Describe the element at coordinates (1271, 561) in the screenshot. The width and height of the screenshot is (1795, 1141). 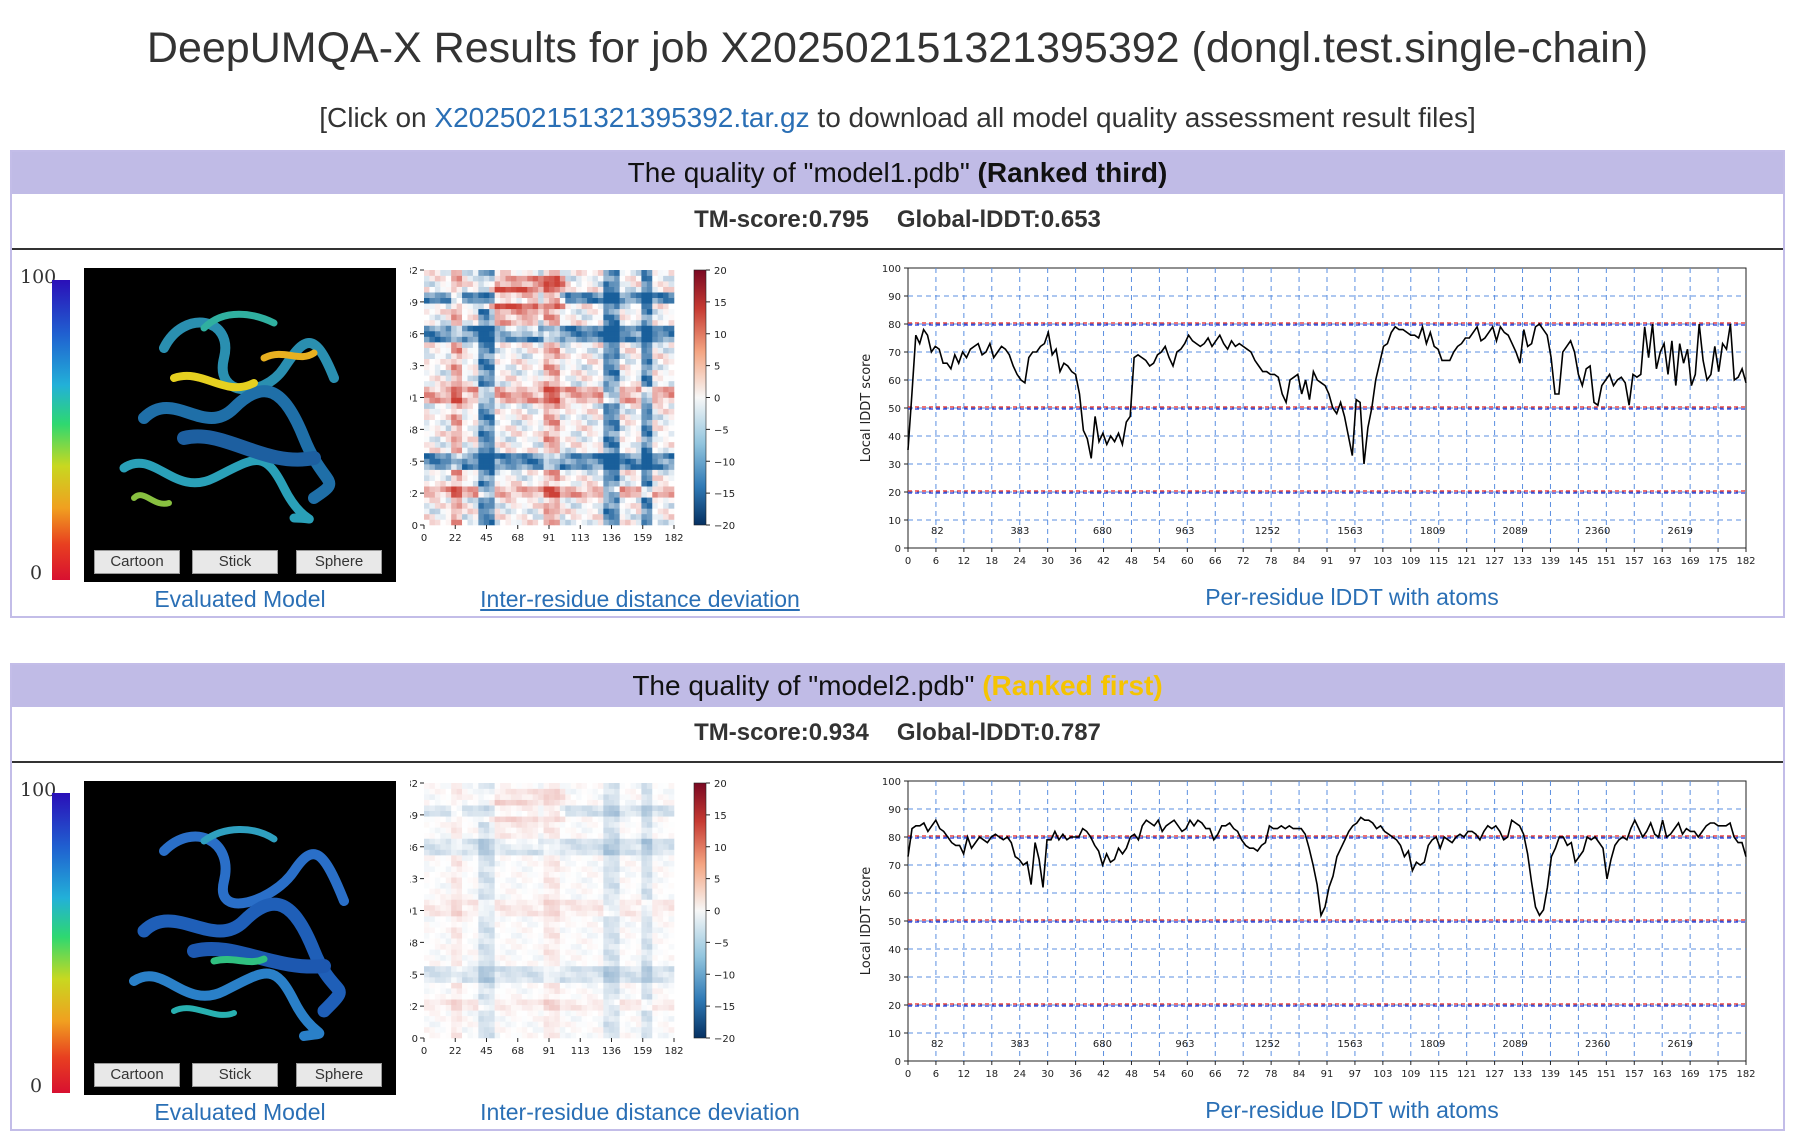
I see `x-tick-label: 78` at that location.